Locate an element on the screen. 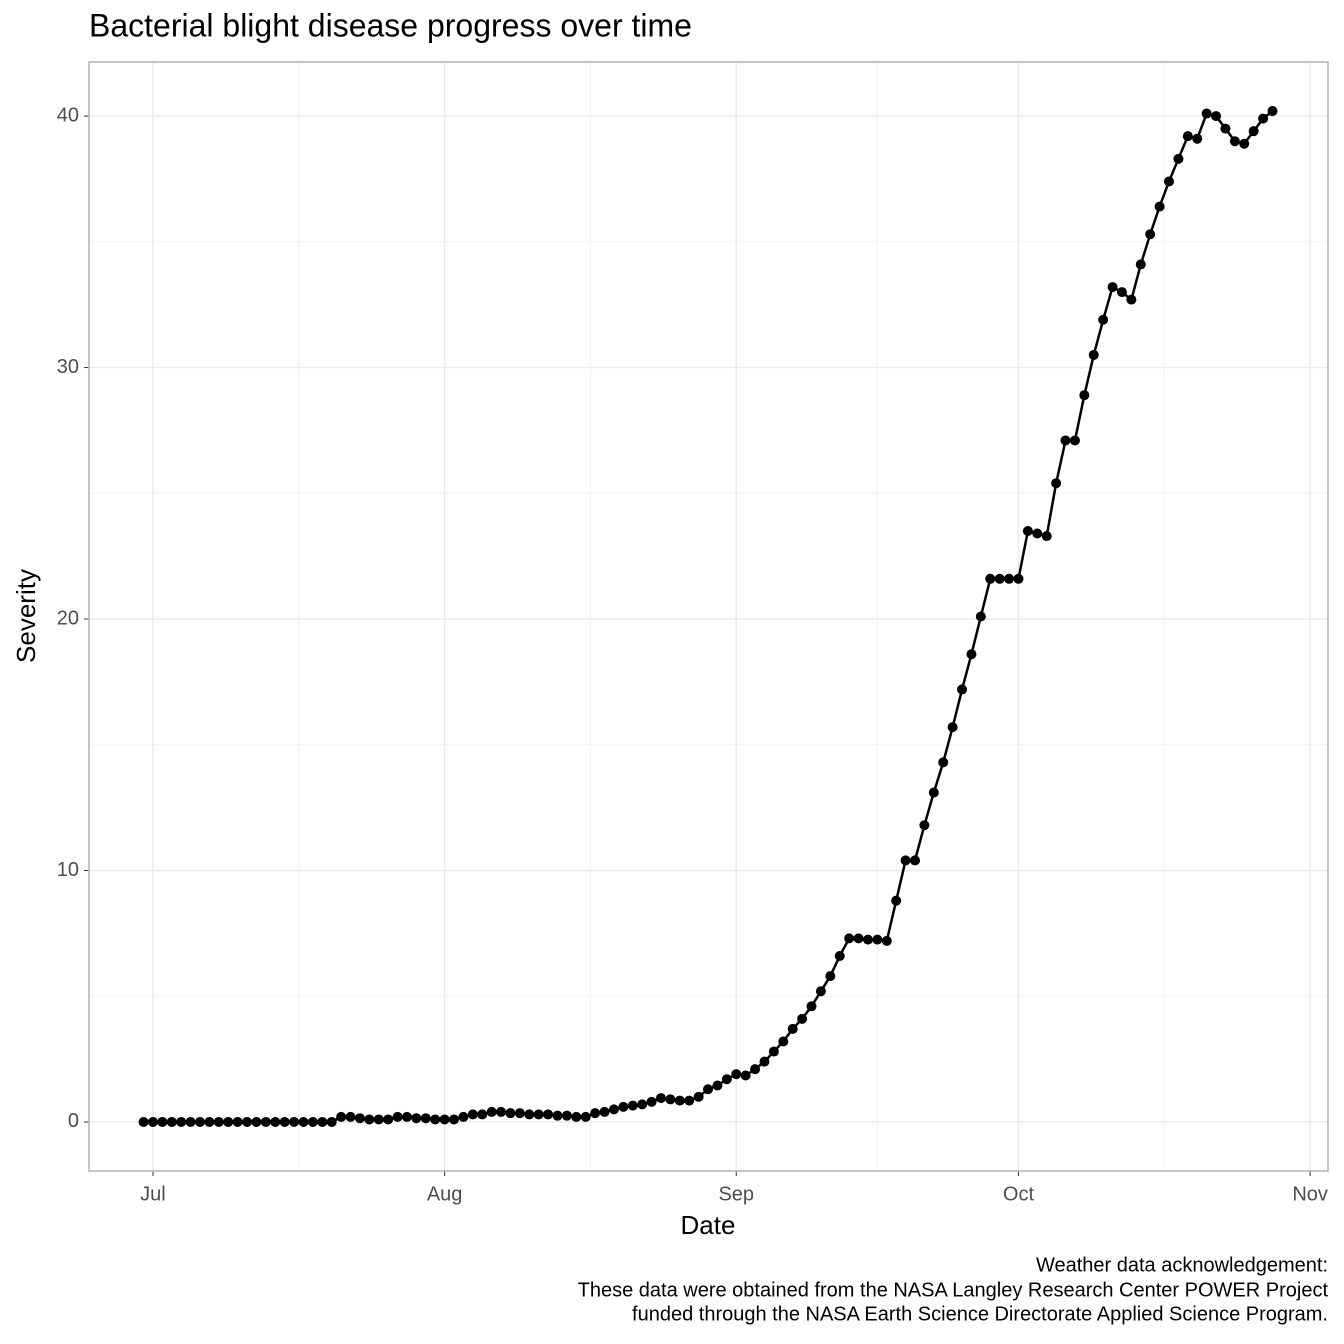  caption: Weather data acknowledgement: is located at coordinates (1182, 1265).